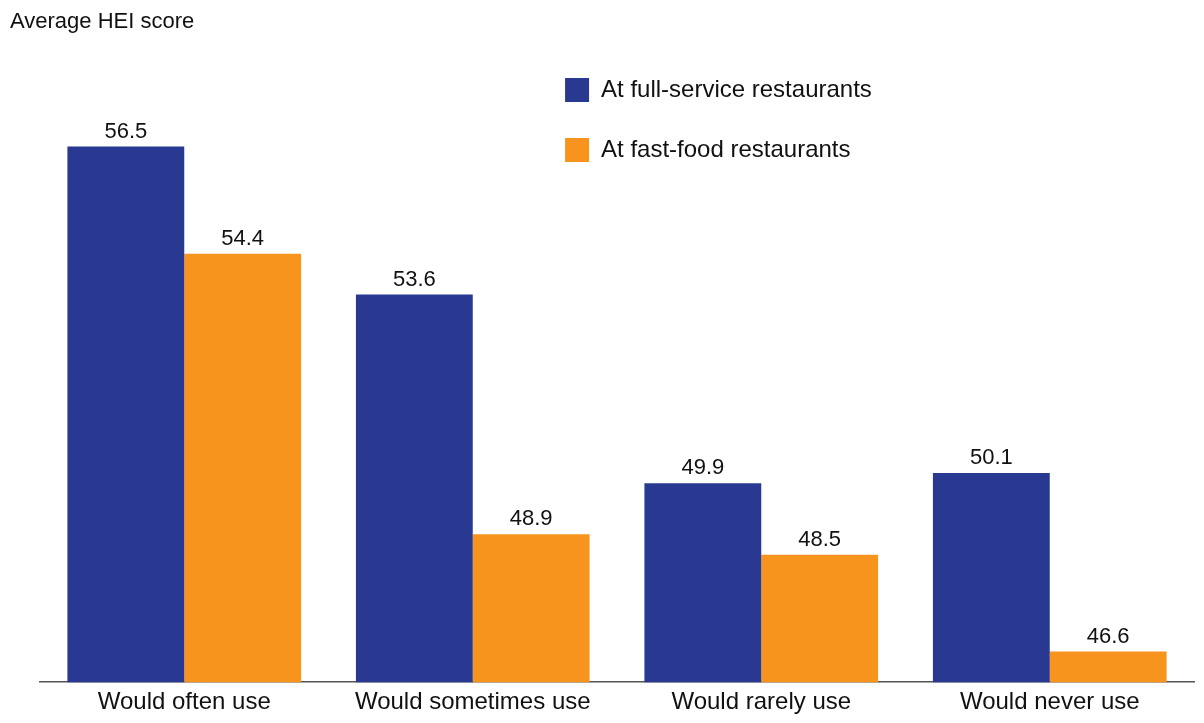  Describe the element at coordinates (414, 278) in the screenshot. I see `data-label: 53.6` at that location.